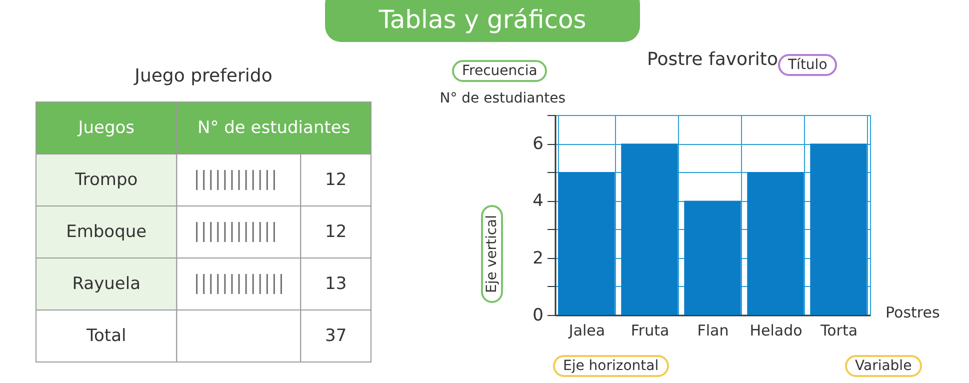 This screenshot has height=383, width=969. Describe the element at coordinates (538, 258) in the screenshot. I see `y-tick-label: 2` at that location.